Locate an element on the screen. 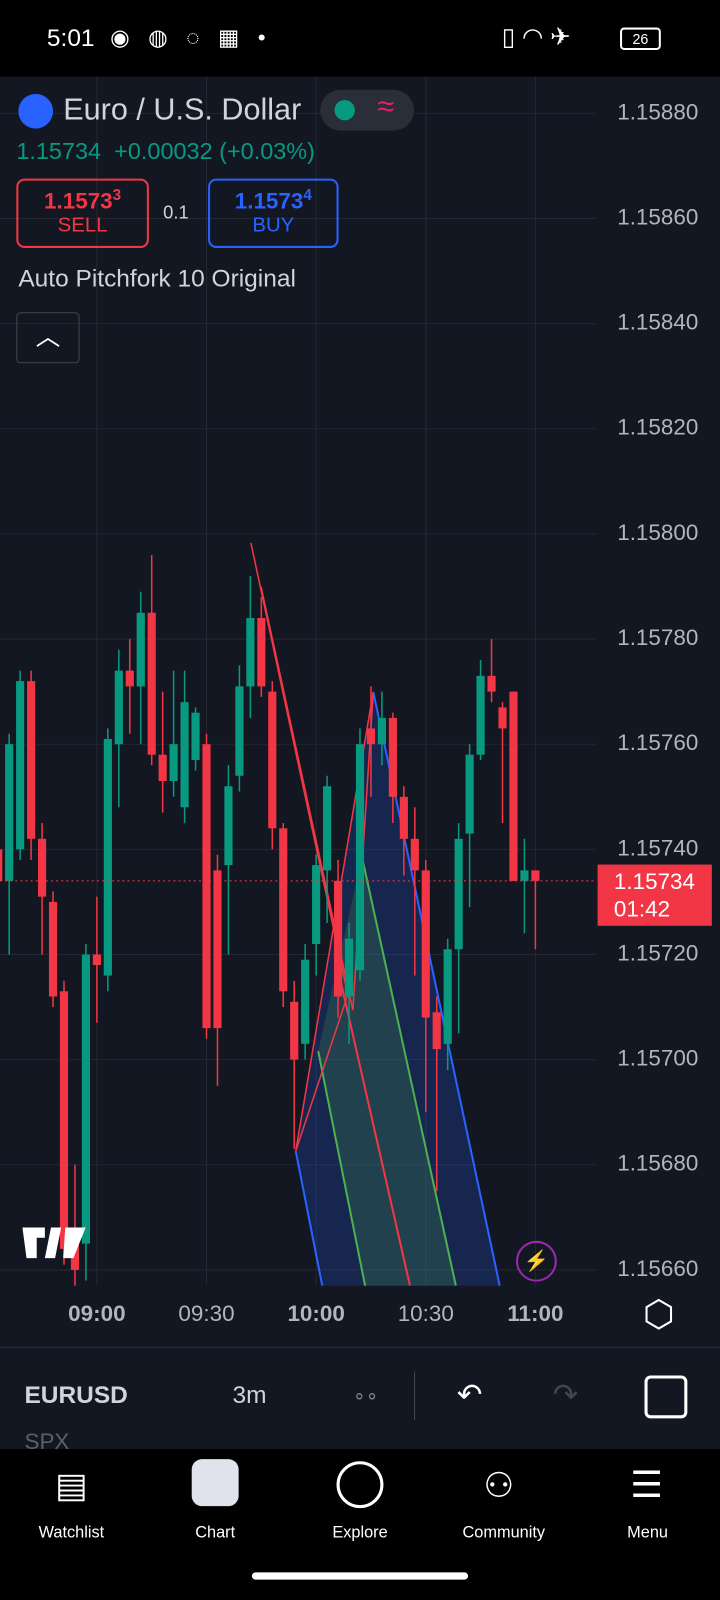 The height and width of the screenshot is (1600, 720). y-tick-label: 1.15880 is located at coordinates (657, 111).